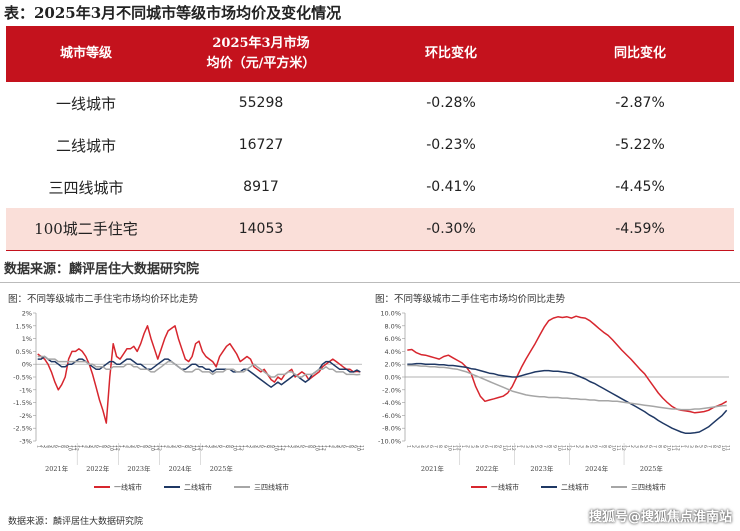 This screenshot has height=531, width=740. What do you see at coordinates (86, 229) in the screenshot?
I see `cell-city: 100城二手住宅` at bounding box center [86, 229].